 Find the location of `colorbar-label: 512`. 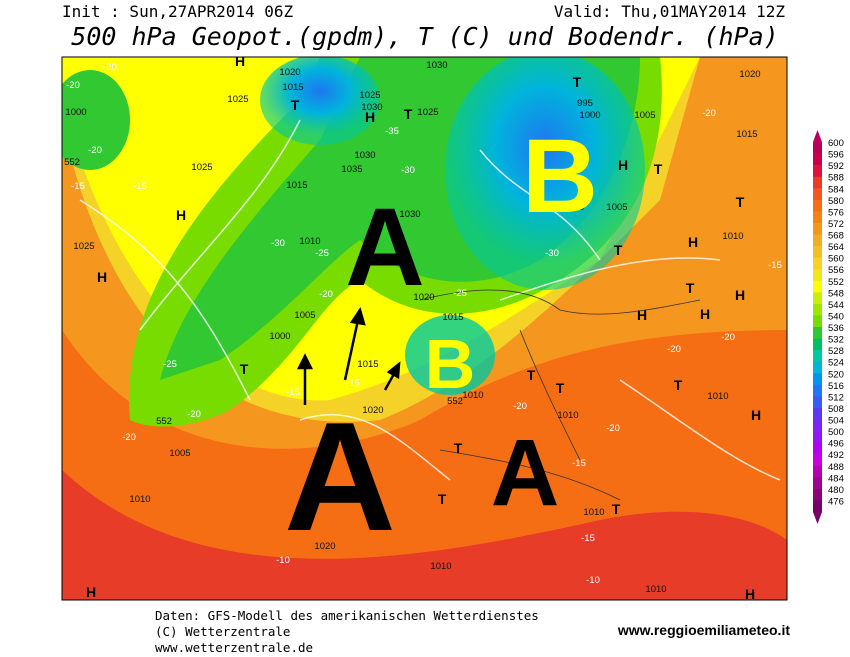

colorbar-label: 512 is located at coordinates (836, 397).